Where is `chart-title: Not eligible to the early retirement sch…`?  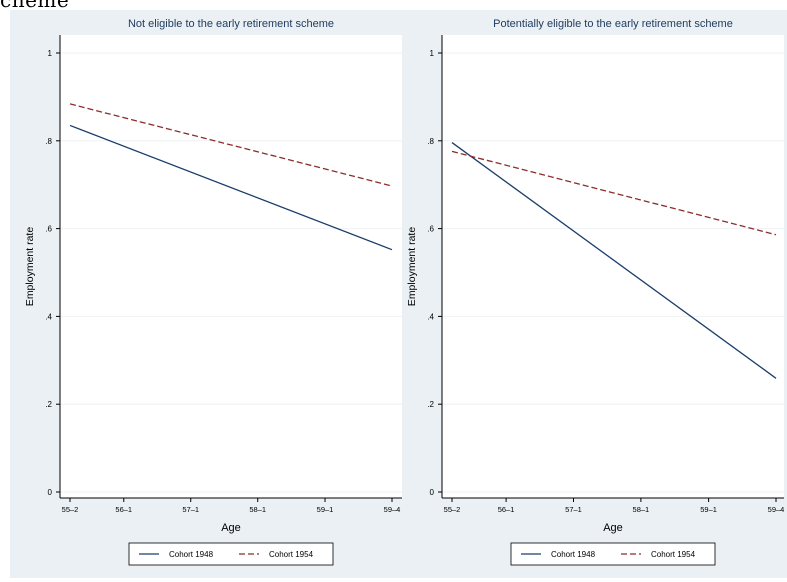 chart-title: Not eligible to the early retirement sch… is located at coordinates (231, 24).